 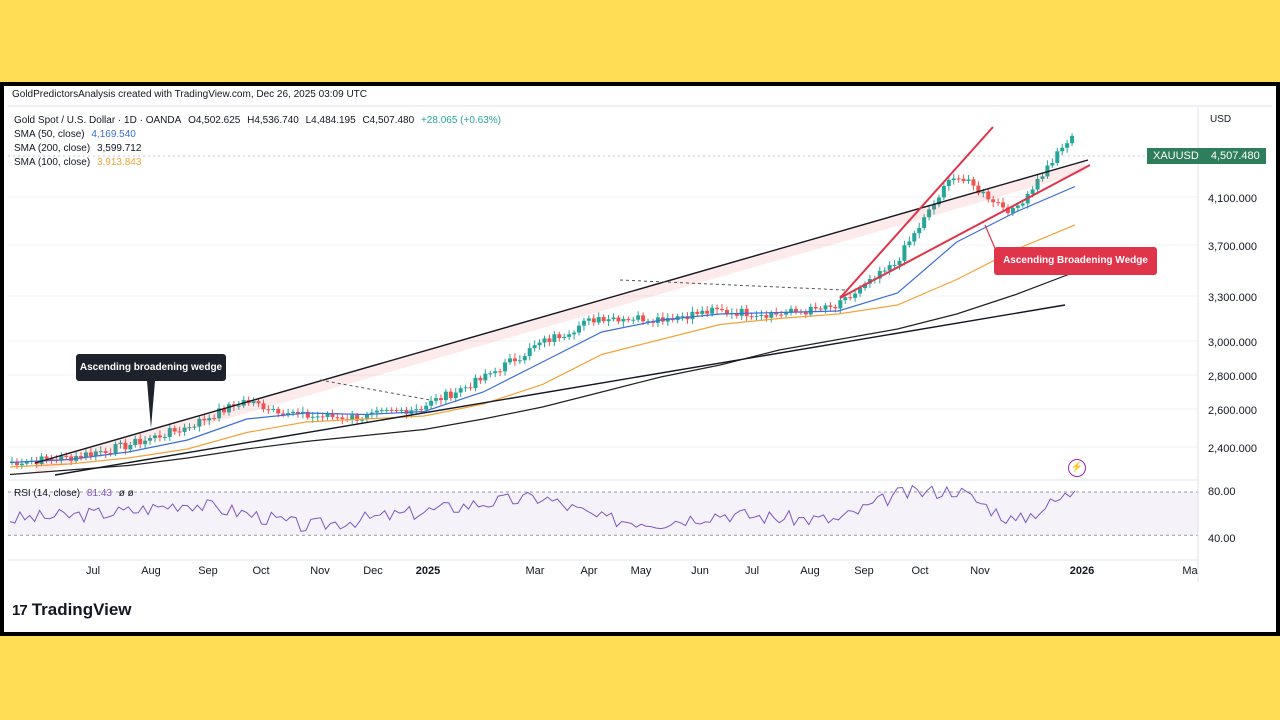 What do you see at coordinates (98, 120) in the screenshot?
I see `symbol-name: Gold Spot / U.S. Dollar · 1D · OANDA` at bounding box center [98, 120].